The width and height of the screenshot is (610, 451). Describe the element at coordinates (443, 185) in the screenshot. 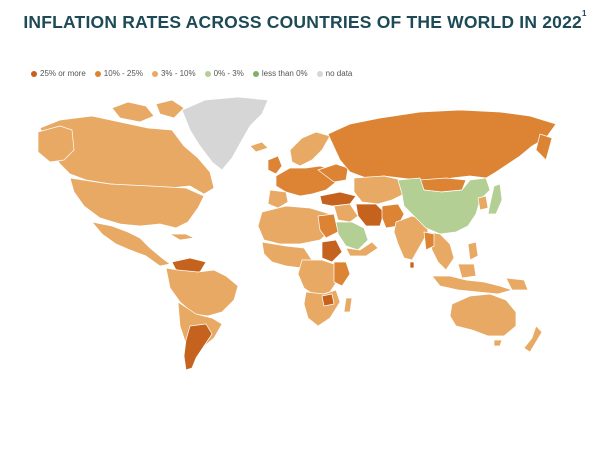

I see `region-mongolia` at that location.